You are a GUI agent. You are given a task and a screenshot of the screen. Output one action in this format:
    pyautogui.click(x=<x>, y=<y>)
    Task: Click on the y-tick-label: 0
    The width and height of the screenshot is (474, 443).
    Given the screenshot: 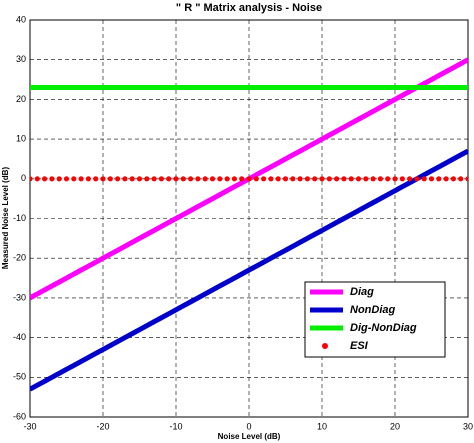 What is the action you would take?
    pyautogui.click(x=23, y=178)
    